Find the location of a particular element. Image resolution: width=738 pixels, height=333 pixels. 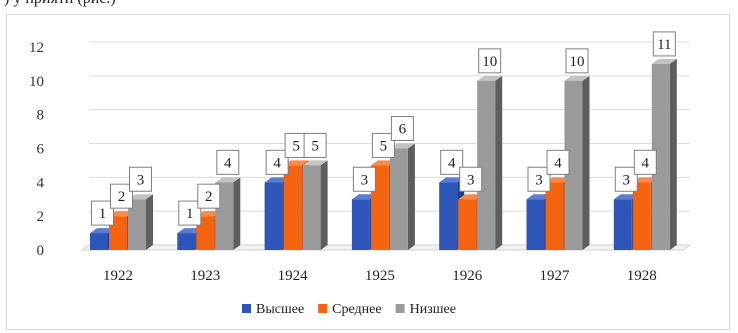

caption-fragment-text: ) у приятн (рис.) is located at coordinates (60, 4).